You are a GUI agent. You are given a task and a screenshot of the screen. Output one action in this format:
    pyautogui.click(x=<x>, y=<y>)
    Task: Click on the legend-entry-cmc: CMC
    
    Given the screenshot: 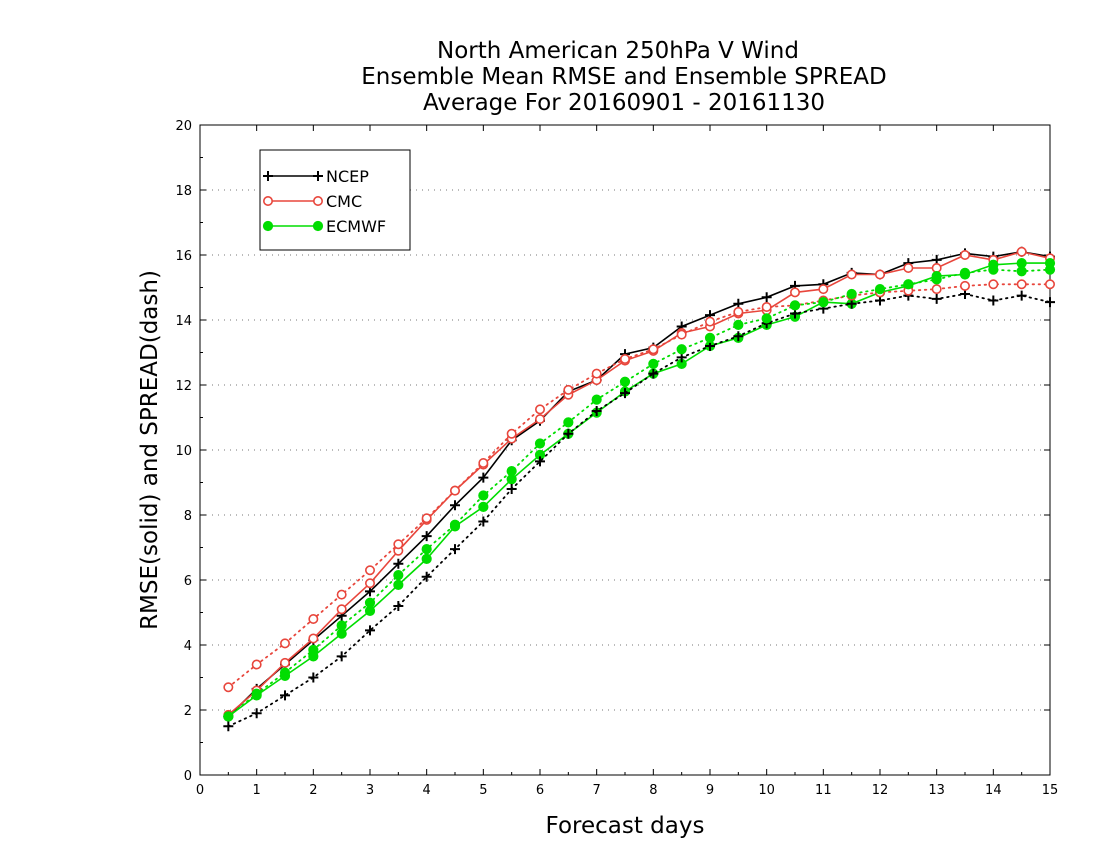 What is the action you would take?
    pyautogui.click(x=312, y=201)
    